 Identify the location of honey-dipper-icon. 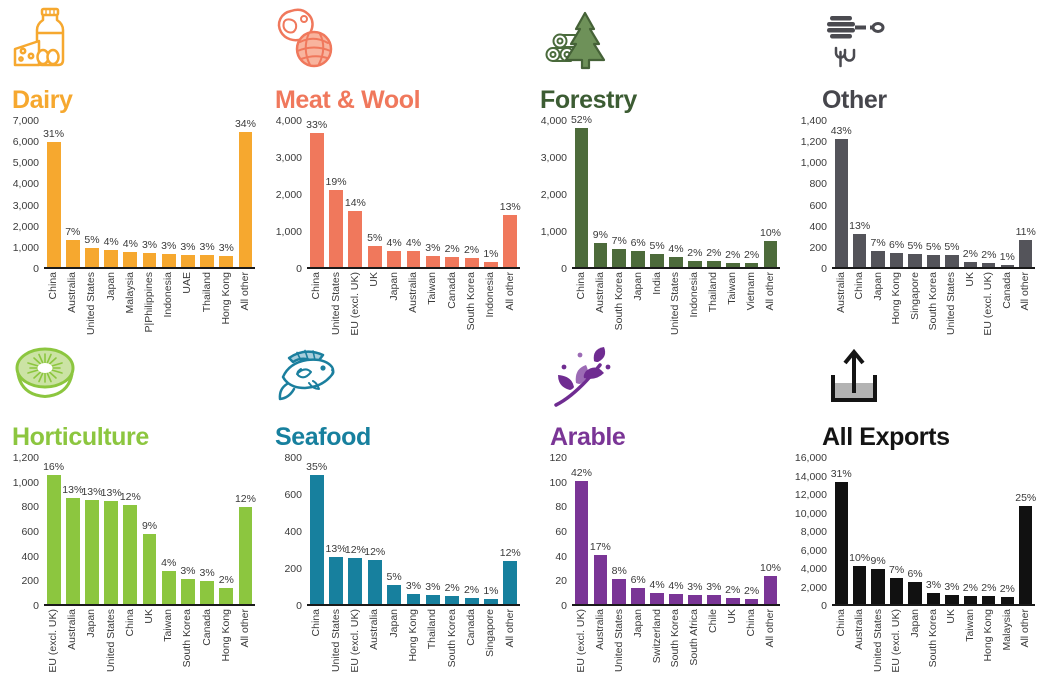
(856, 42).